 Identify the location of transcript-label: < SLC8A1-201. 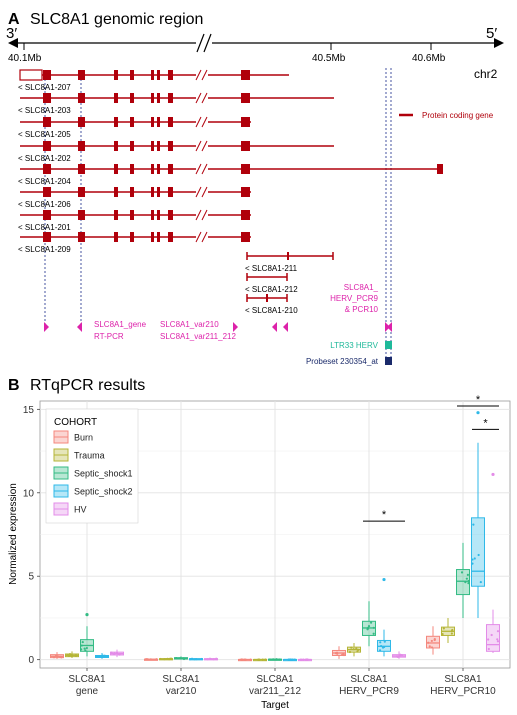
(44, 227).